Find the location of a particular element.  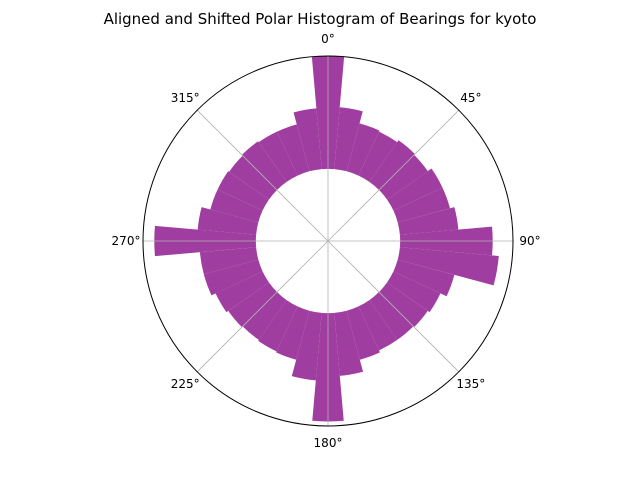

angle-tick-label-135: 135° is located at coordinates (470, 384).